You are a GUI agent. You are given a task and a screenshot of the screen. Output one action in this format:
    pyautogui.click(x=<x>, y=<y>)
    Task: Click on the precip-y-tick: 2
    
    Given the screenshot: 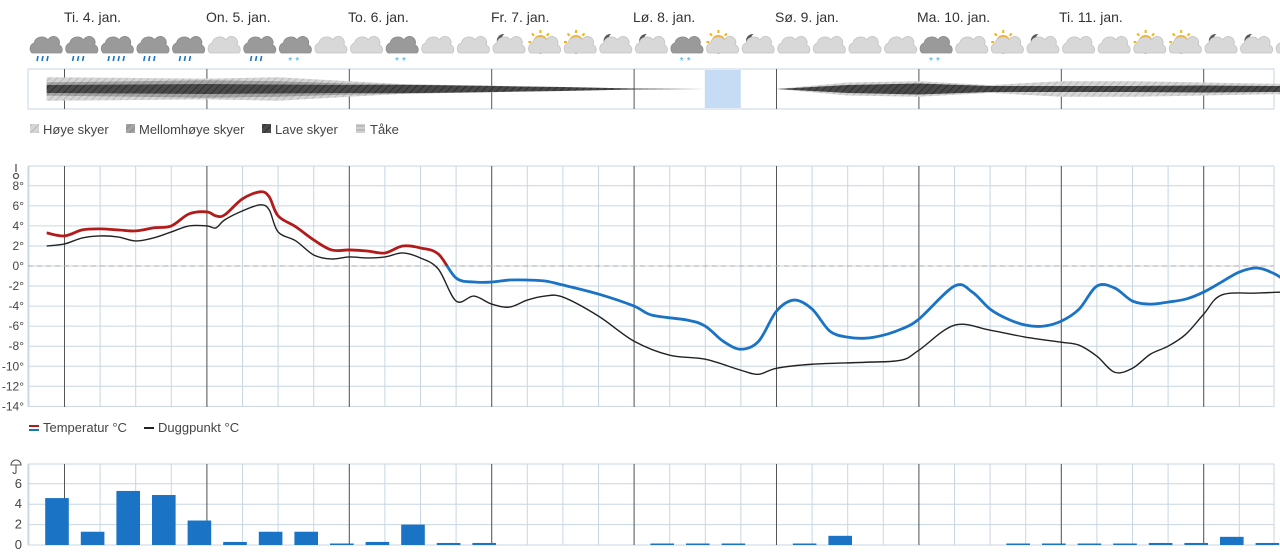 What is the action you would take?
    pyautogui.click(x=18, y=524)
    